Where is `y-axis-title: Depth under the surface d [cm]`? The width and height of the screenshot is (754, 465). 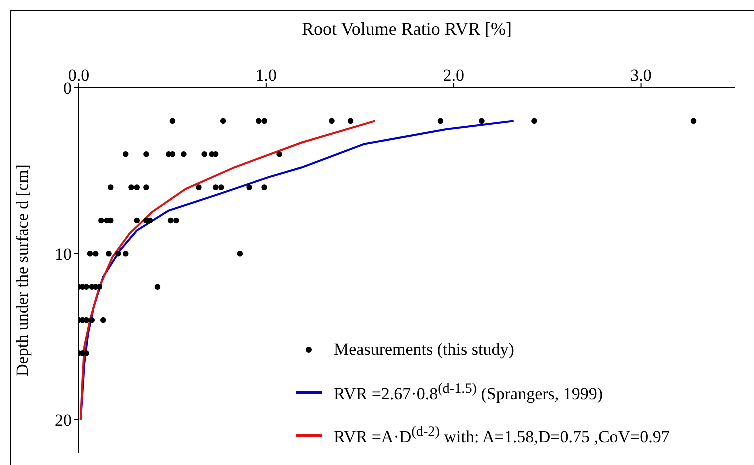
y-axis-title: Depth under the surface d [cm] is located at coordinates (22, 270).